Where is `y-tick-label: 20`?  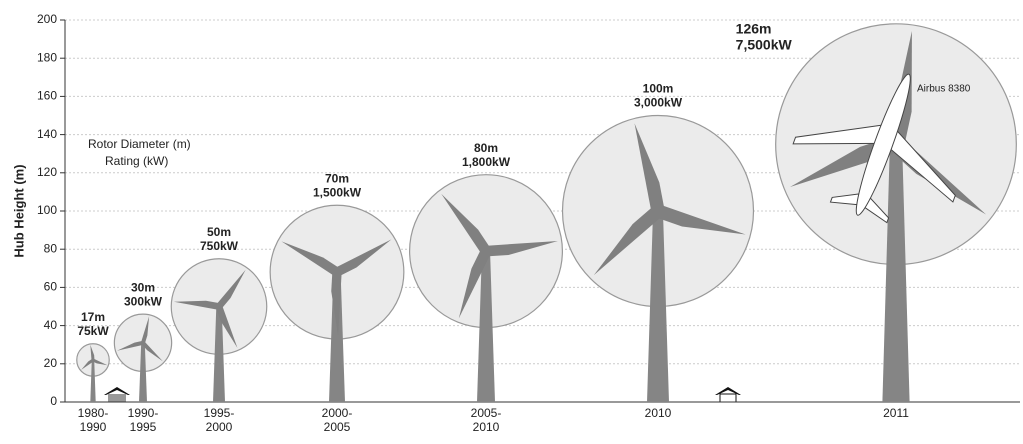 y-tick-label: 20 is located at coordinates (51, 363).